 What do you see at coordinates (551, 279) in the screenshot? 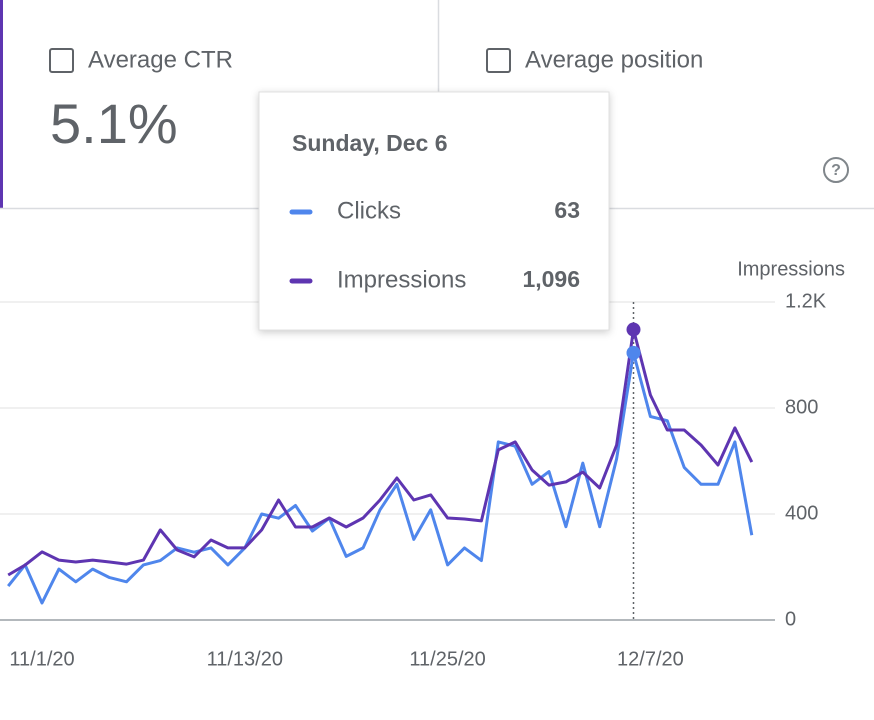
I see `tooltip-value: 1,096` at bounding box center [551, 279].